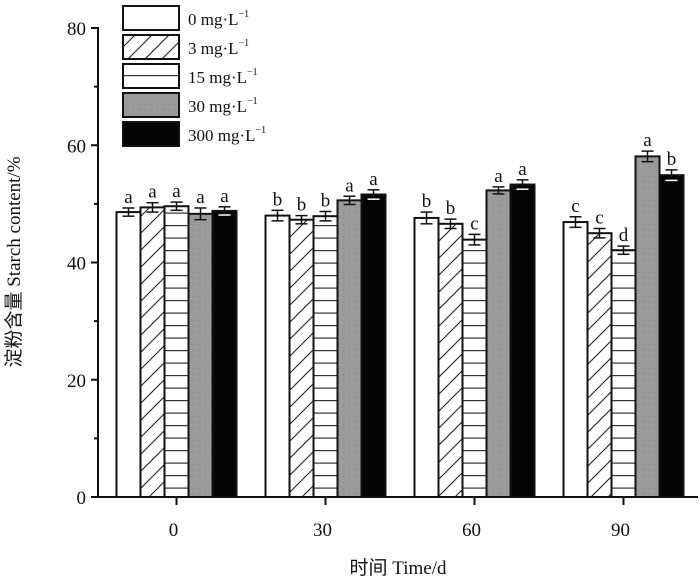  What do you see at coordinates (222, 135) in the screenshot?
I see `legend-label-text: 300 mg·L` at bounding box center [222, 135].